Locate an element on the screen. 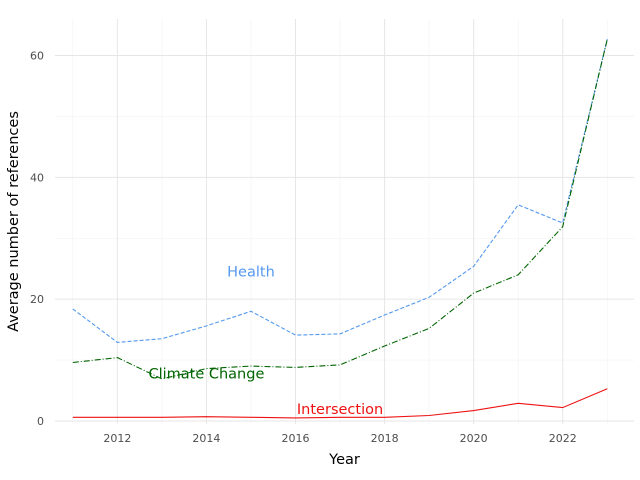 The width and height of the screenshot is (640, 480). x-tick-label: 2020 is located at coordinates (474, 438).